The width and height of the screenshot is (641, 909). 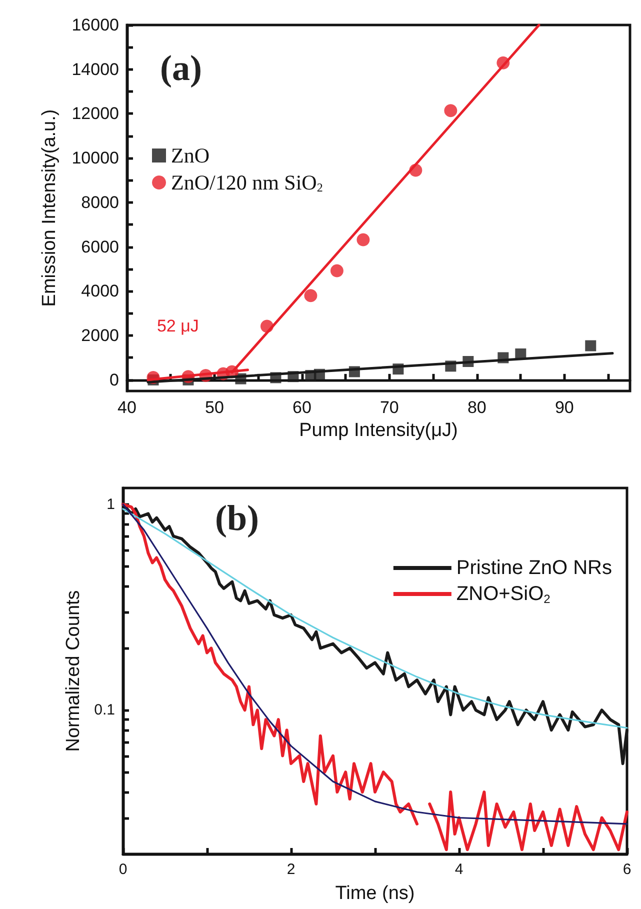 I want to click on x-axis-title: Time (ns), so click(x=375, y=893).